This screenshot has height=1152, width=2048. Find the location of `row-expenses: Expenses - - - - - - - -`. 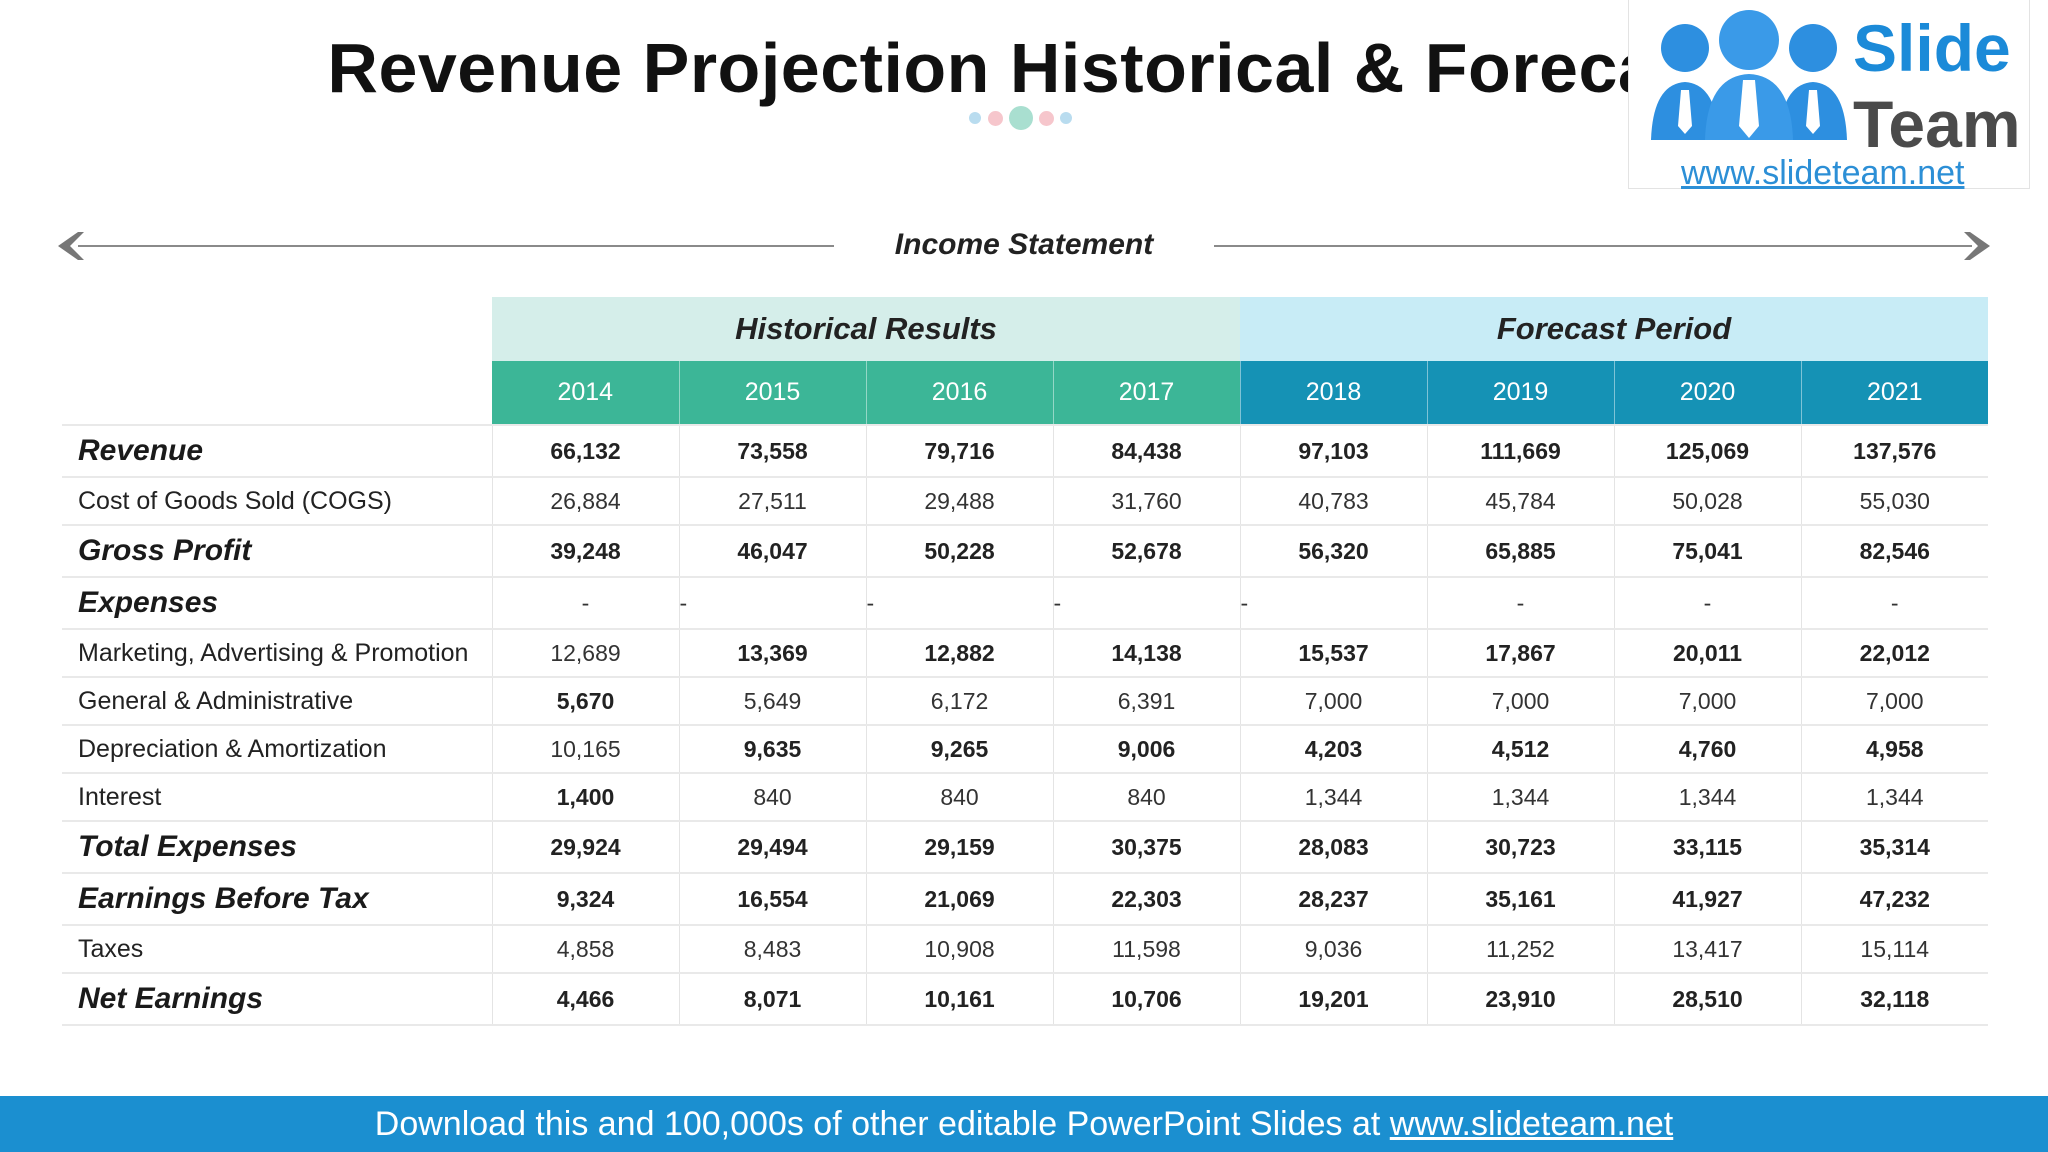

row-expenses: Expenses - - - - - - - - is located at coordinates (1025, 603).